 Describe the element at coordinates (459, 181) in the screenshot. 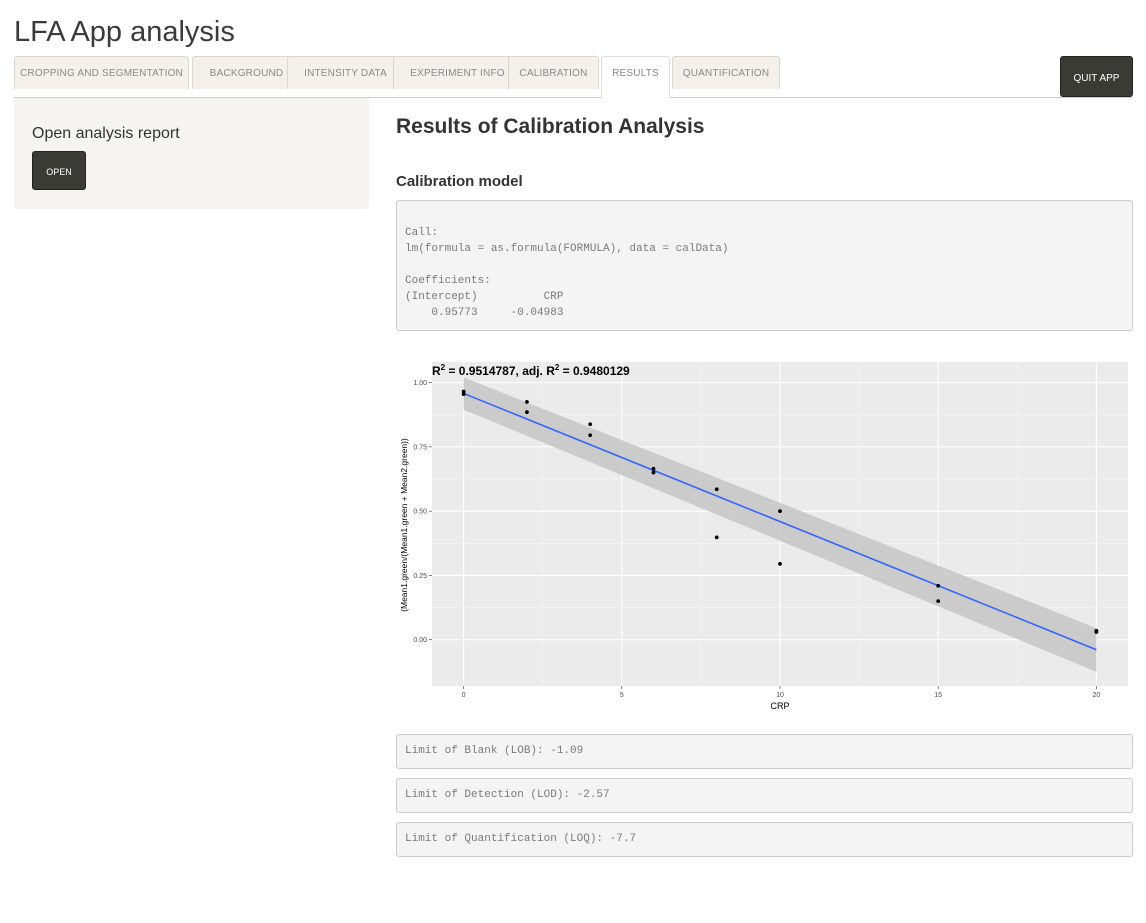

I see `section-heading-calibration-model: Calibration model` at that location.